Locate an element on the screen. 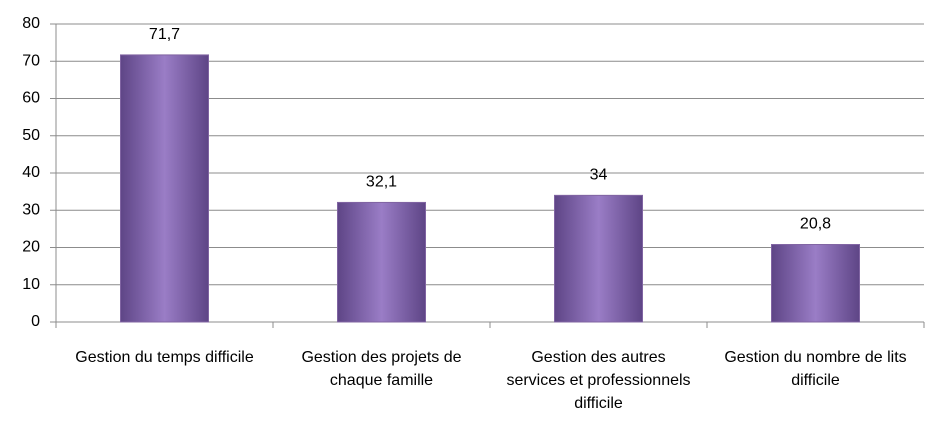  y-tick-label: 50 is located at coordinates (31, 135).